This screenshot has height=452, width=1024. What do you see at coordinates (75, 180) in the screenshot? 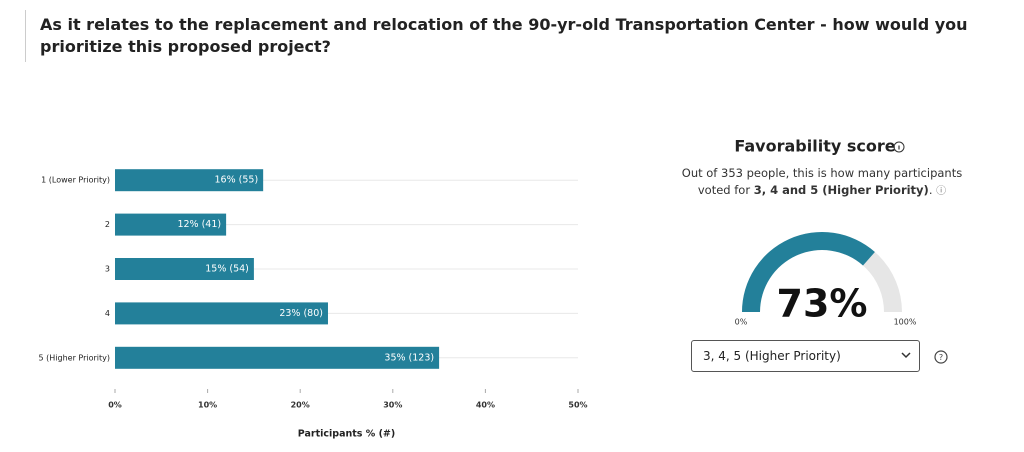
I see `y-tick-label: 1 (Lower Priority)` at bounding box center [75, 180].